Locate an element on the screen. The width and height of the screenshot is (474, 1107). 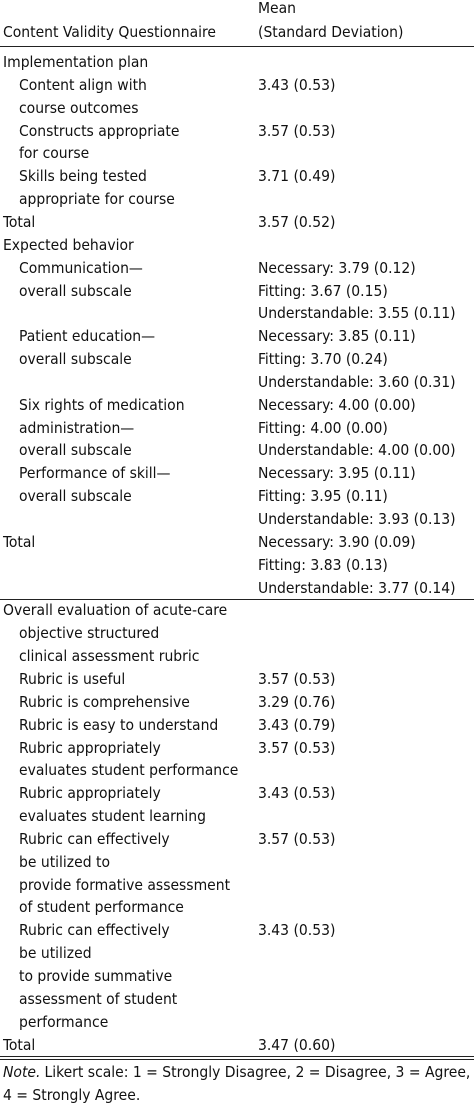
cell: Necessary: 3.90 (0.09) is located at coordinates (337, 541).